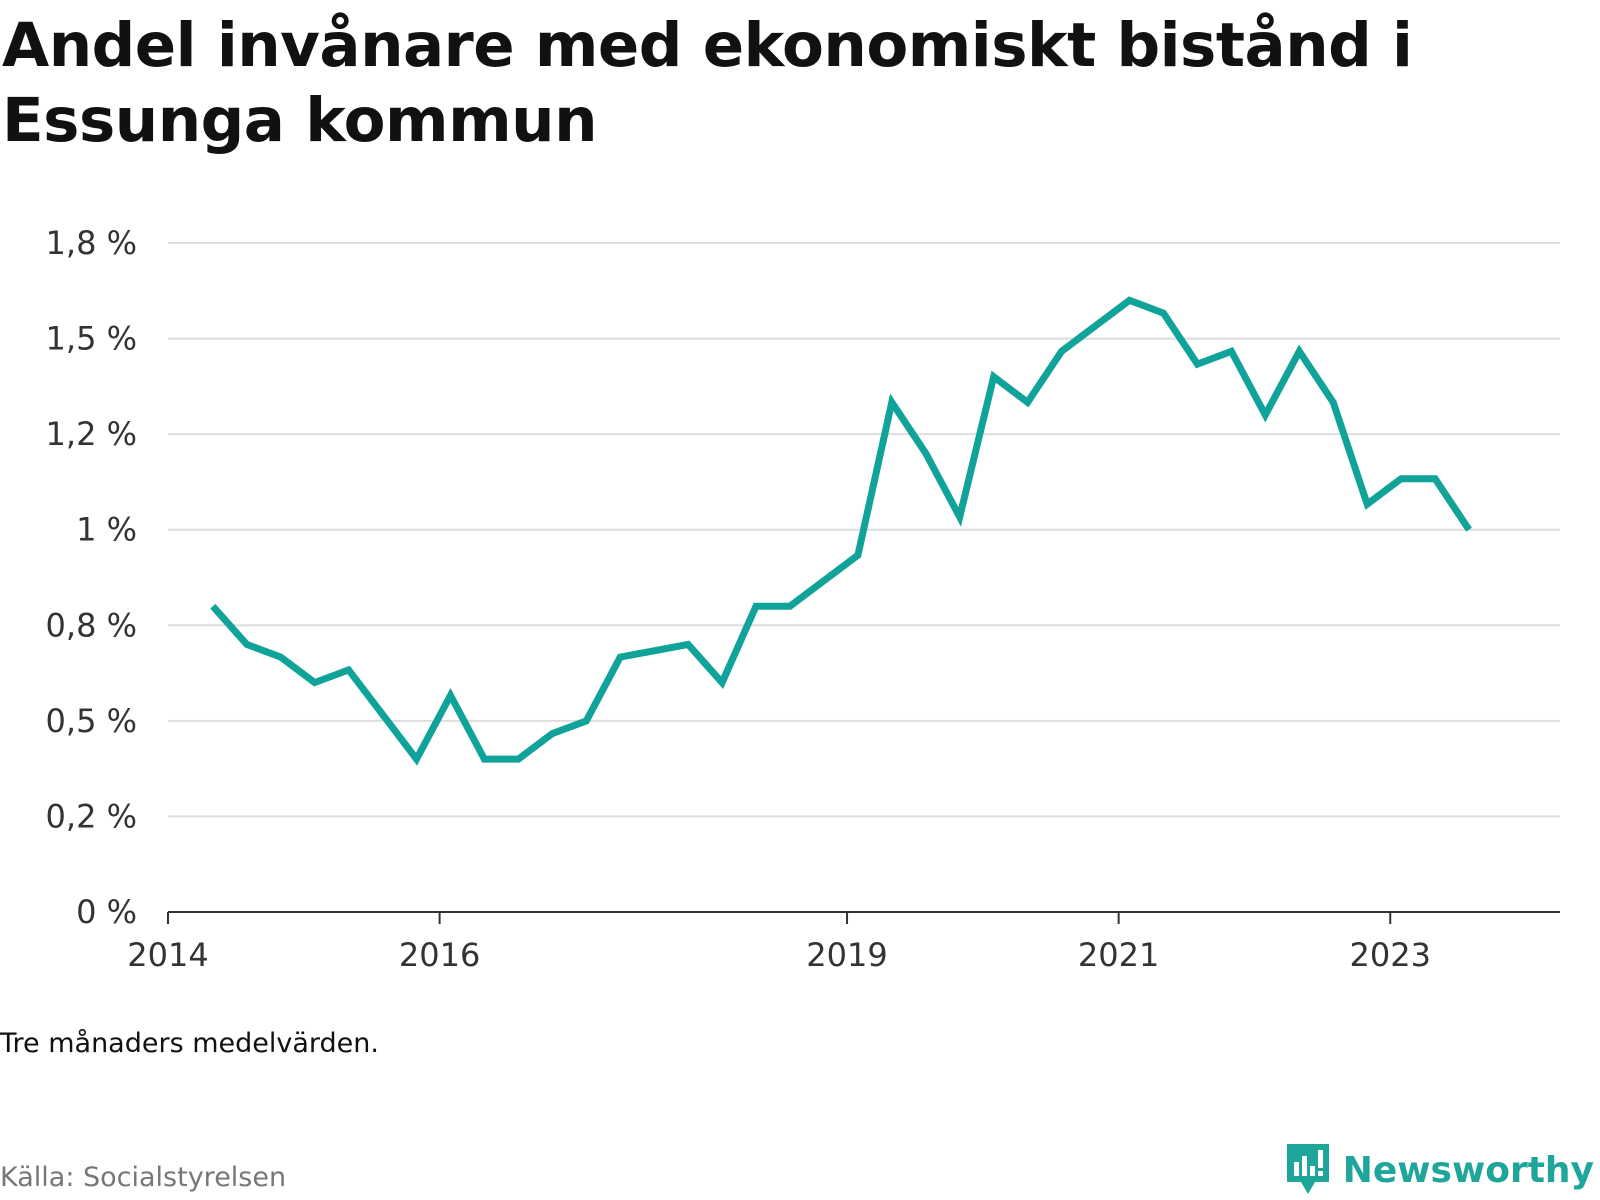 This screenshot has height=1200, width=1600. I want to click on y-tick-label: 1,2 %, so click(91, 434).